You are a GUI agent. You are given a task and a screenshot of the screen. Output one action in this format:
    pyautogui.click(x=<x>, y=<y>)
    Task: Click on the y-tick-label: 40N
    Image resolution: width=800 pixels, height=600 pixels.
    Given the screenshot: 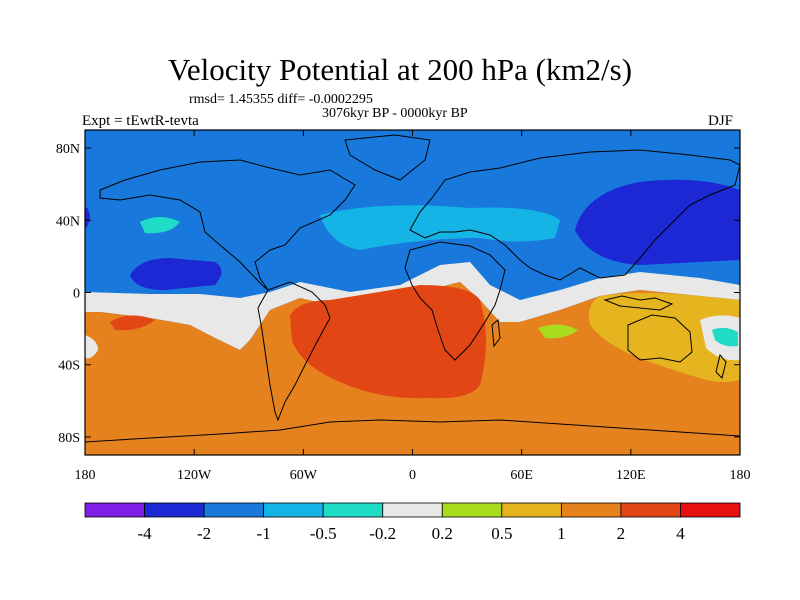 What is the action you would take?
    pyautogui.click(x=68, y=221)
    